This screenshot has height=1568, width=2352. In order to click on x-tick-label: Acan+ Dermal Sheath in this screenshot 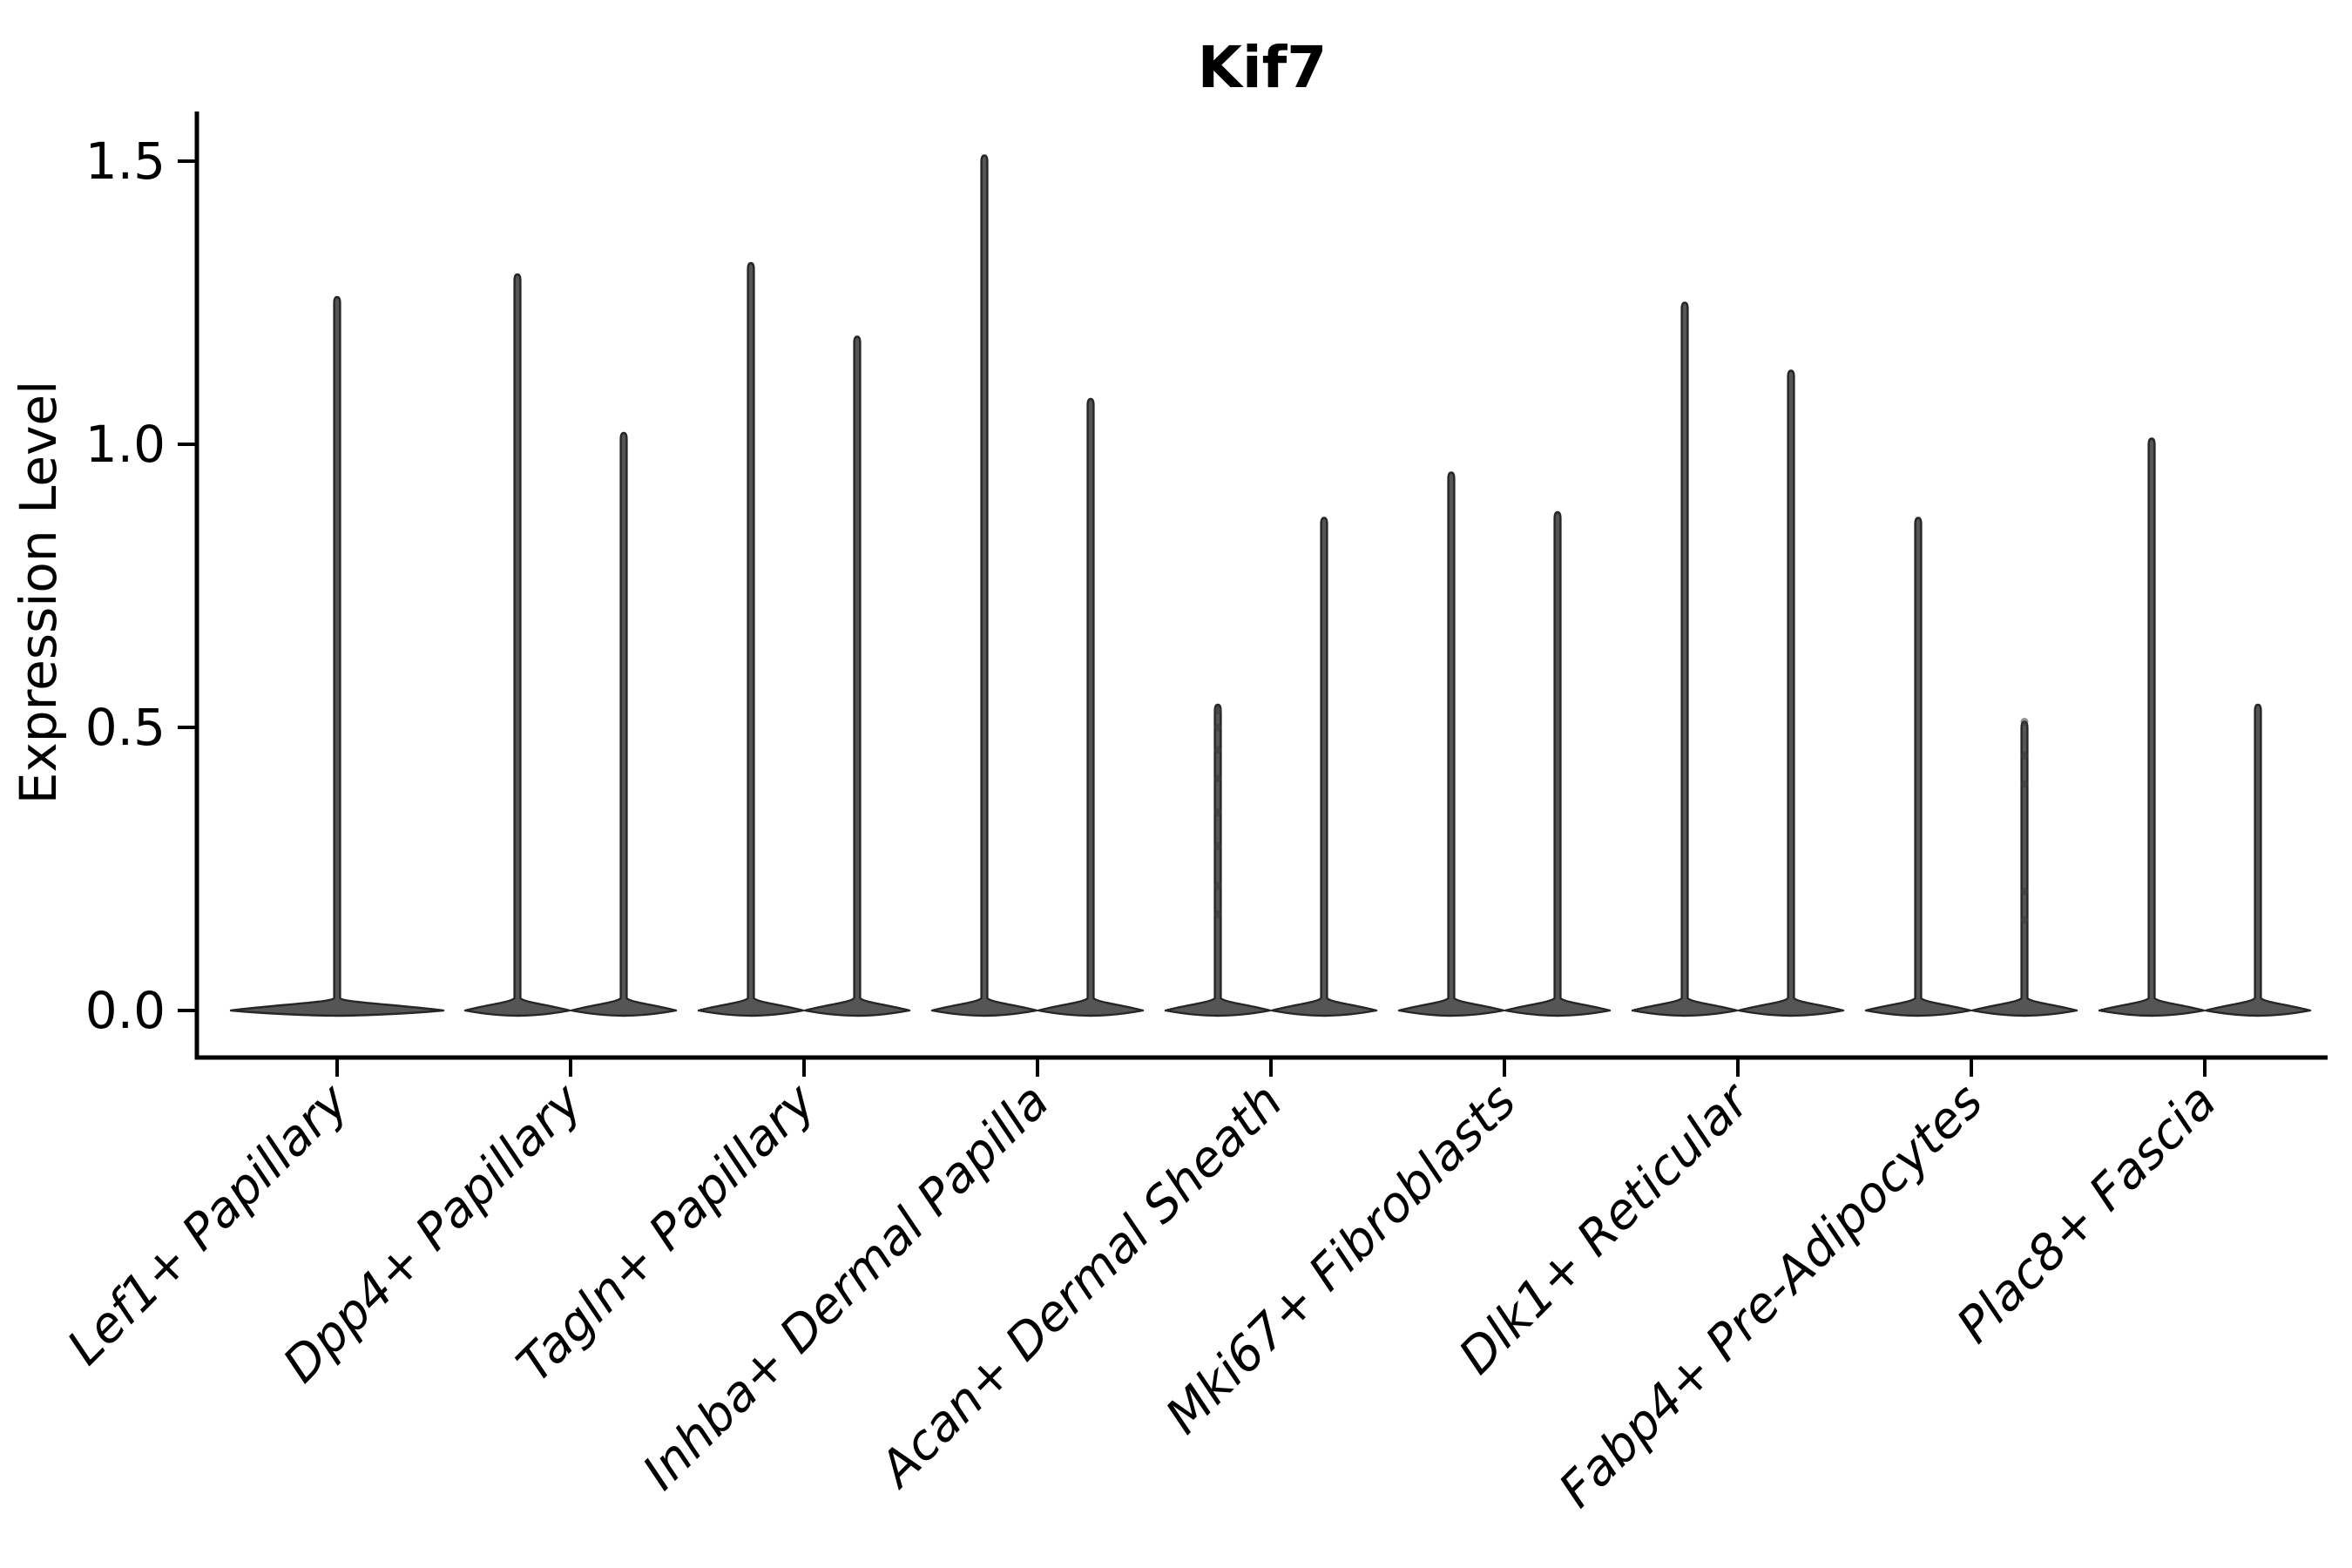, I will do `click(1081, 1286)`.